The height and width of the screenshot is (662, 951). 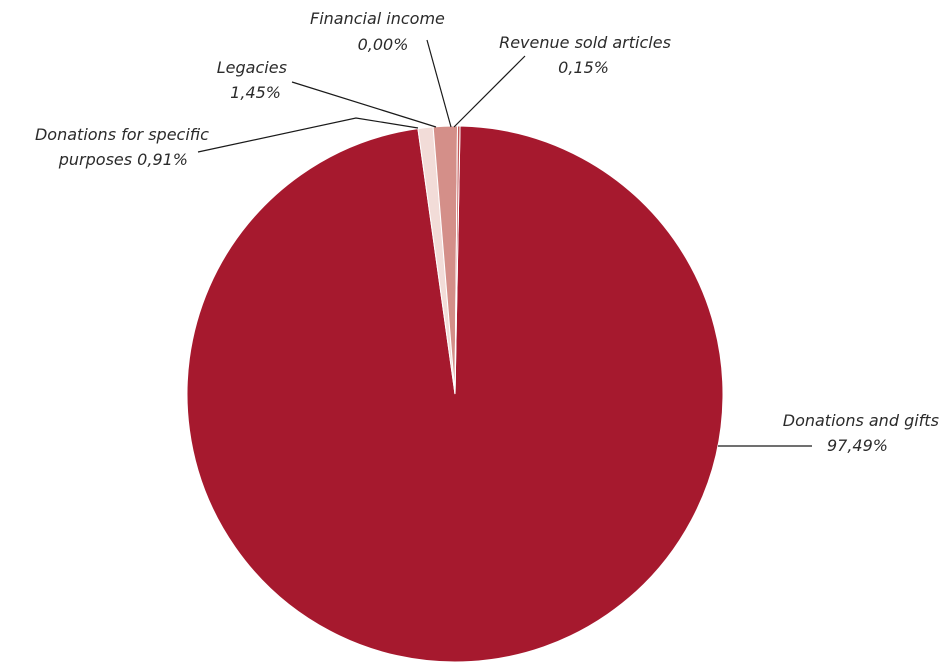 I want to click on label-legacies-value: 1,45%, so click(x=255, y=92).